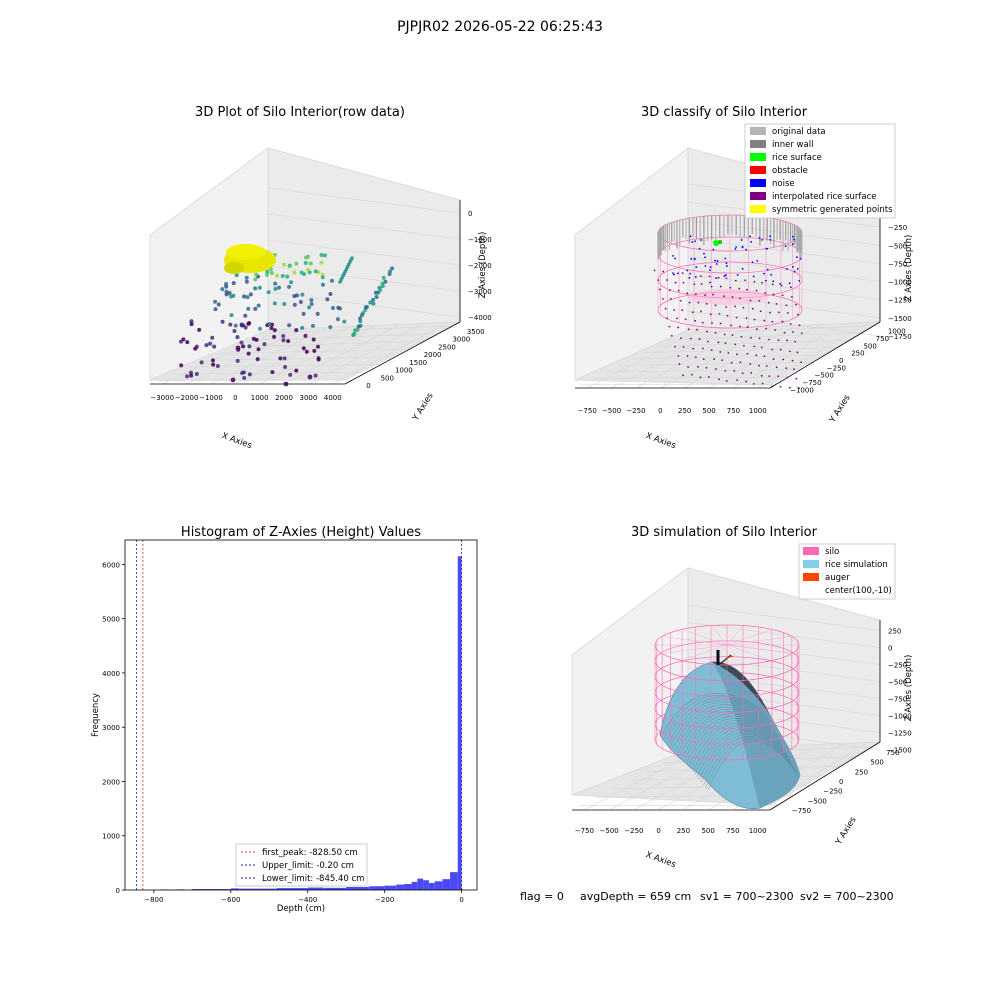 The width and height of the screenshot is (1000, 1000). I want to click on legend: silo rice simulation auger center(100,-10), so click(847, 571).